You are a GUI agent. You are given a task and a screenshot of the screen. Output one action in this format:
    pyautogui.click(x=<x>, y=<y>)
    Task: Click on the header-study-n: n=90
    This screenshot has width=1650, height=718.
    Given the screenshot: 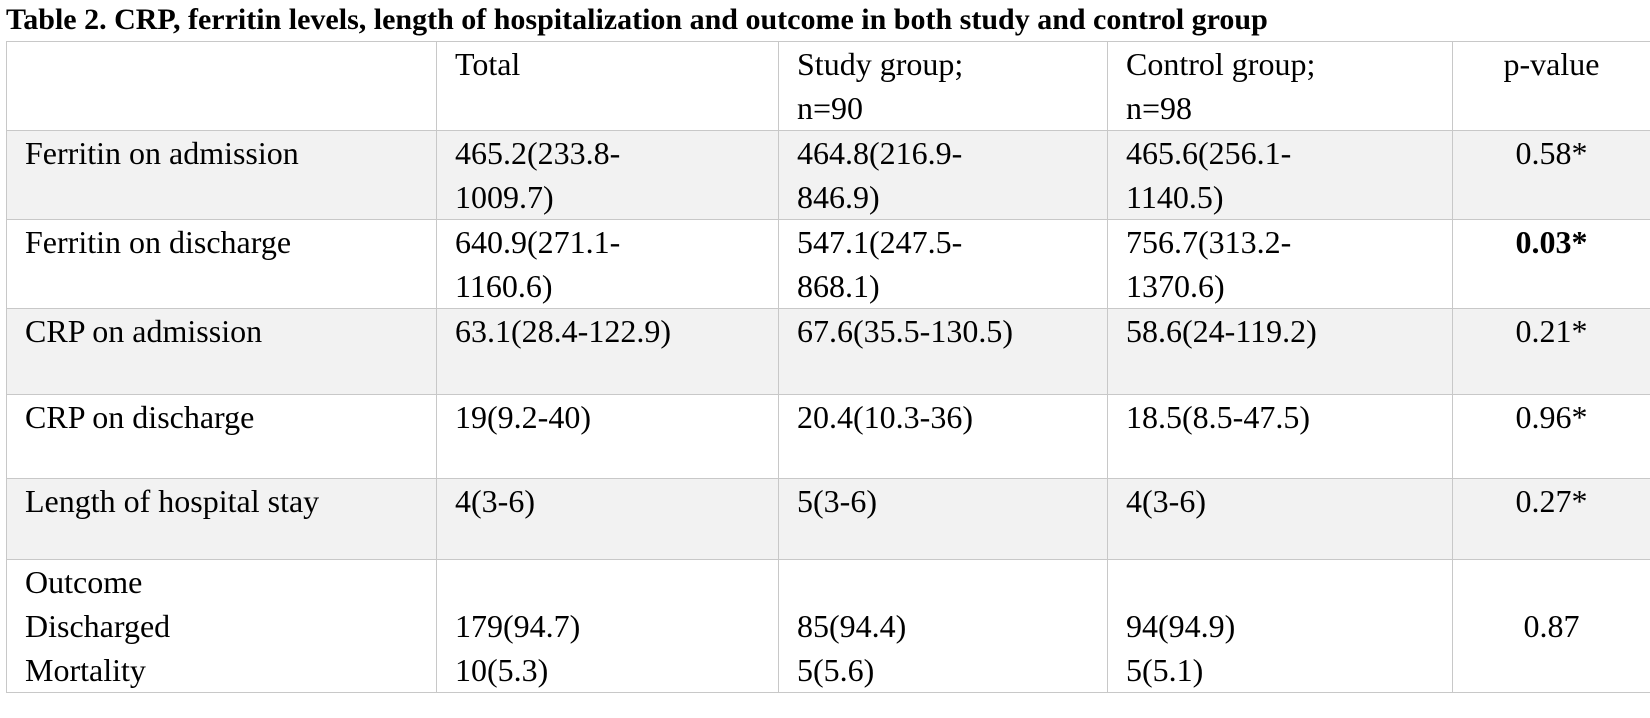 What is the action you would take?
    pyautogui.click(x=830, y=108)
    